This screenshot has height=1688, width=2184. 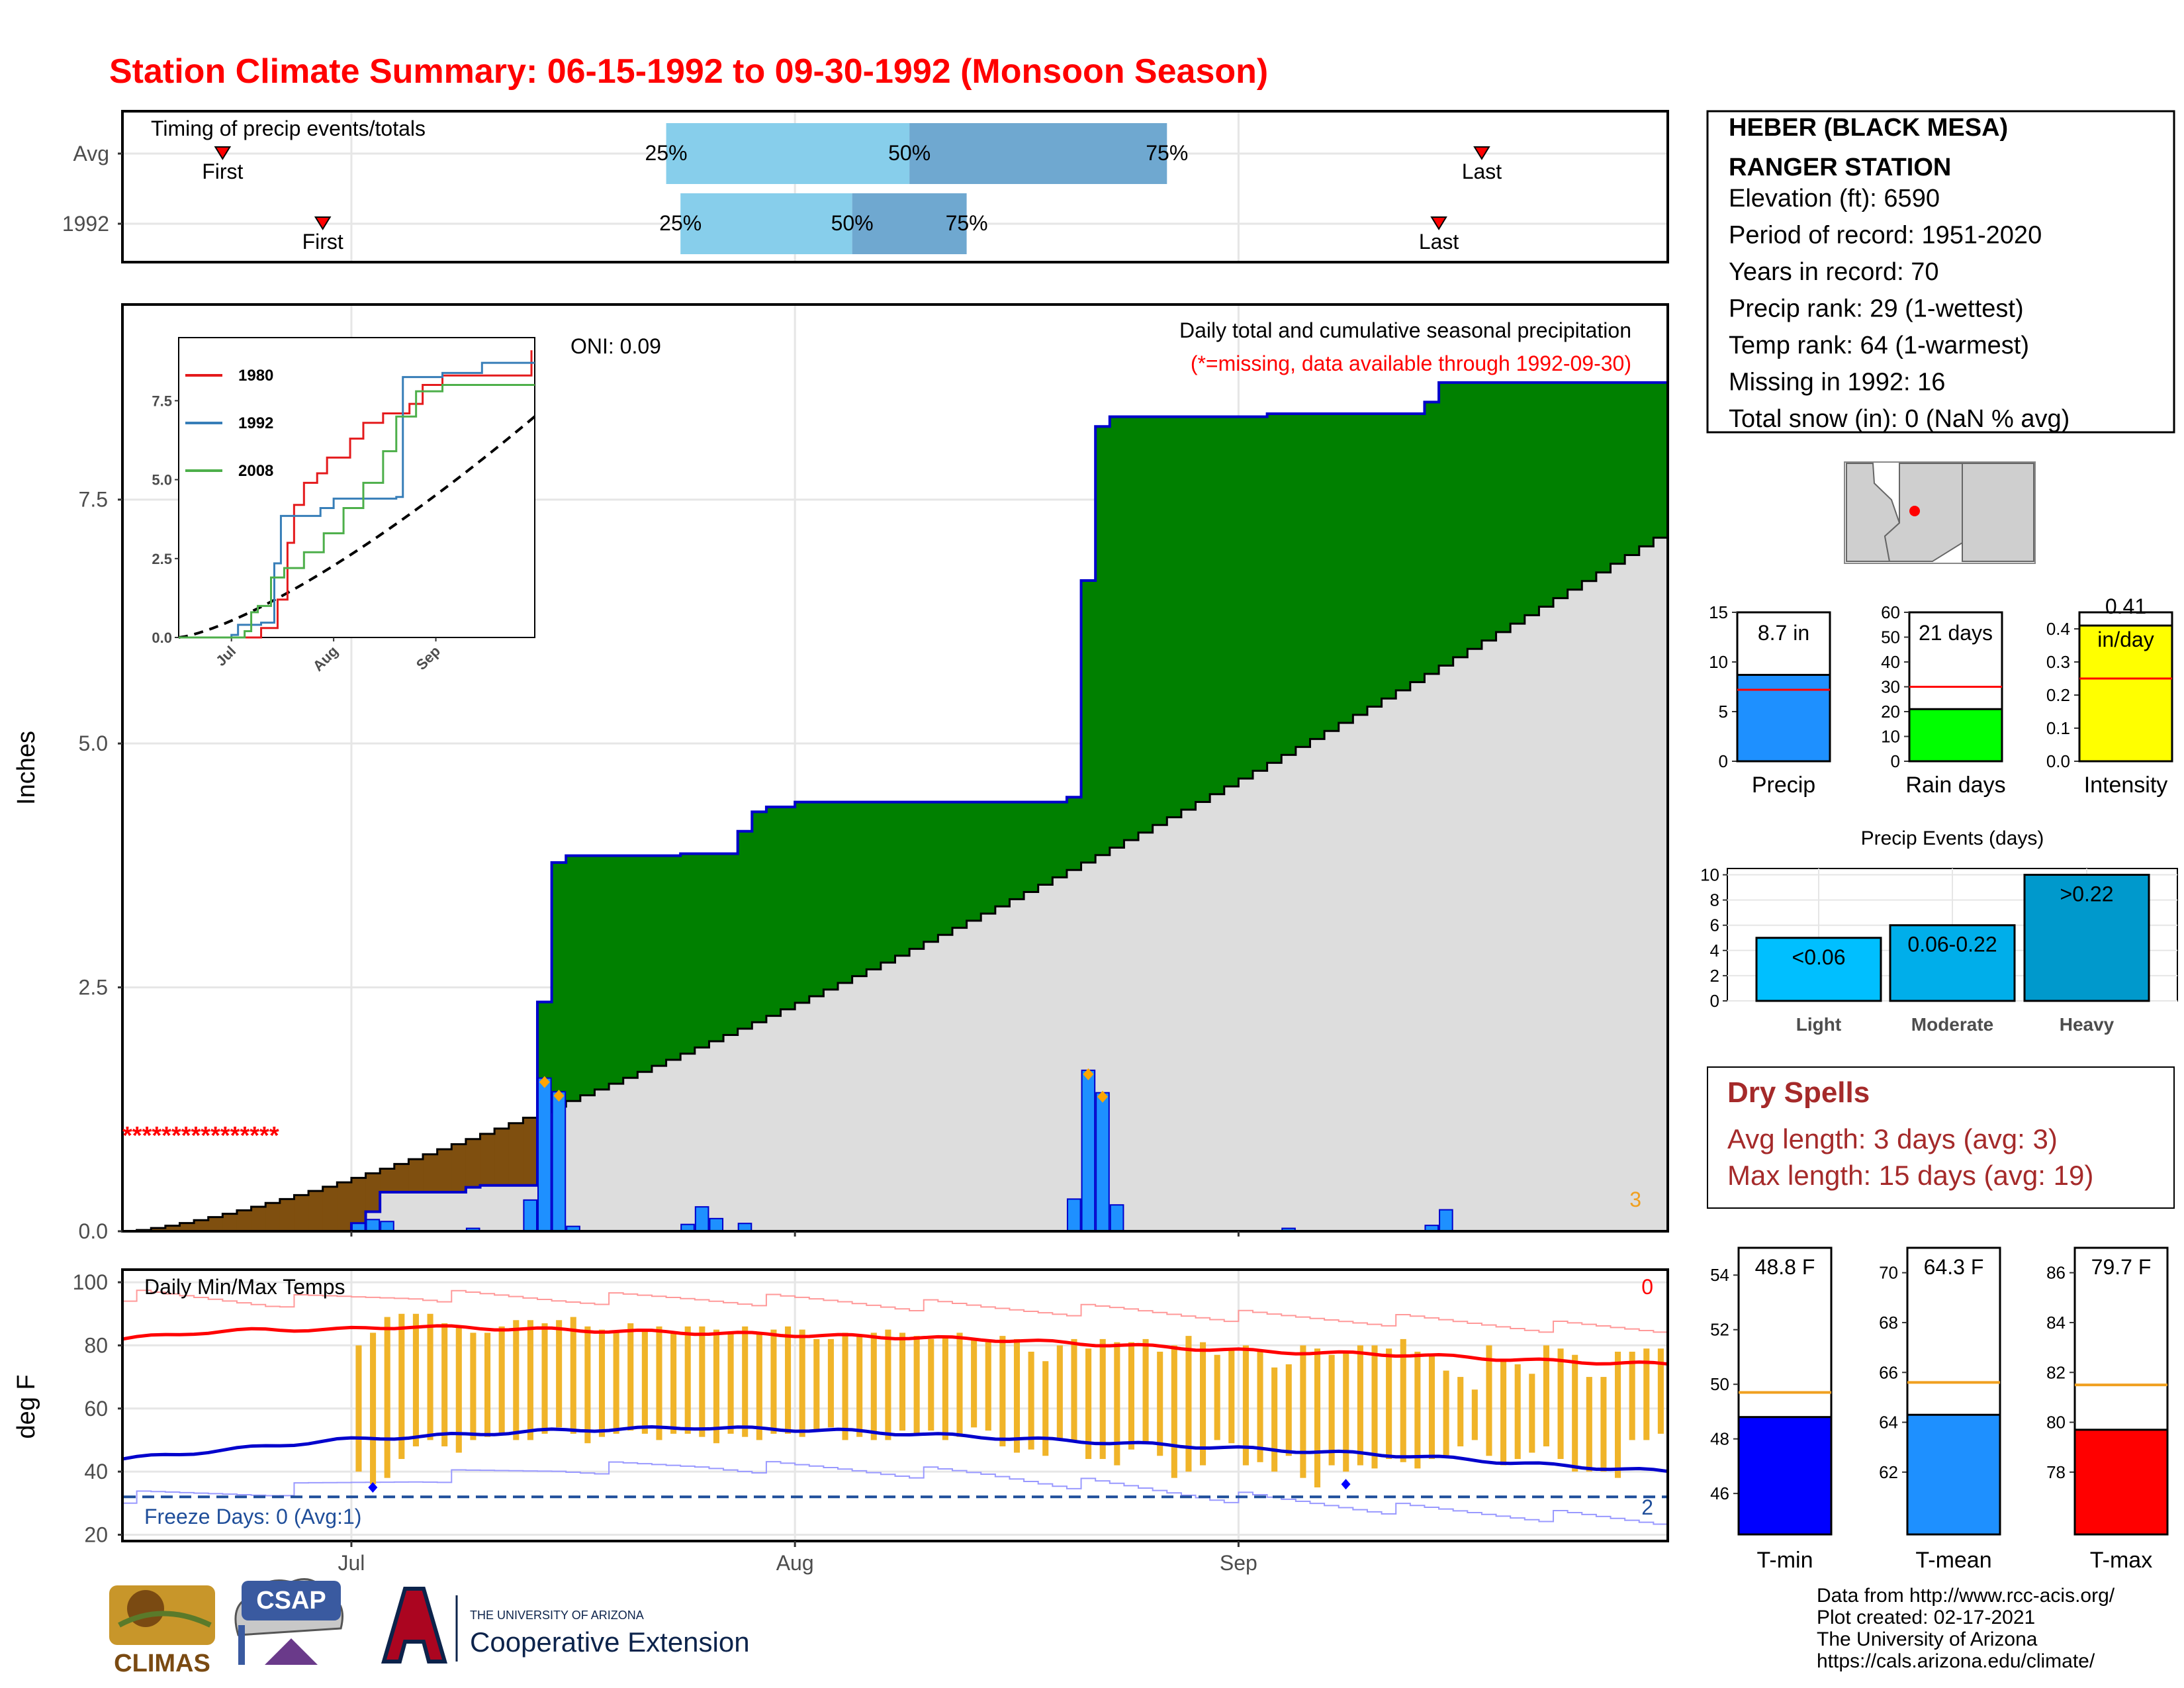 I want to click on temp-content, so click(x=895, y=1407).